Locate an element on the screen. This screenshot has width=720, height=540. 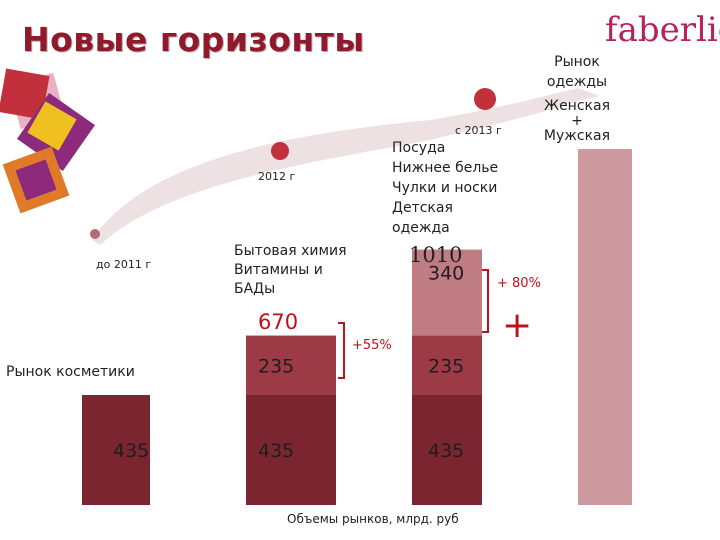
label-clothes-types: Женская + Мужская is located at coordinates (577, 121).